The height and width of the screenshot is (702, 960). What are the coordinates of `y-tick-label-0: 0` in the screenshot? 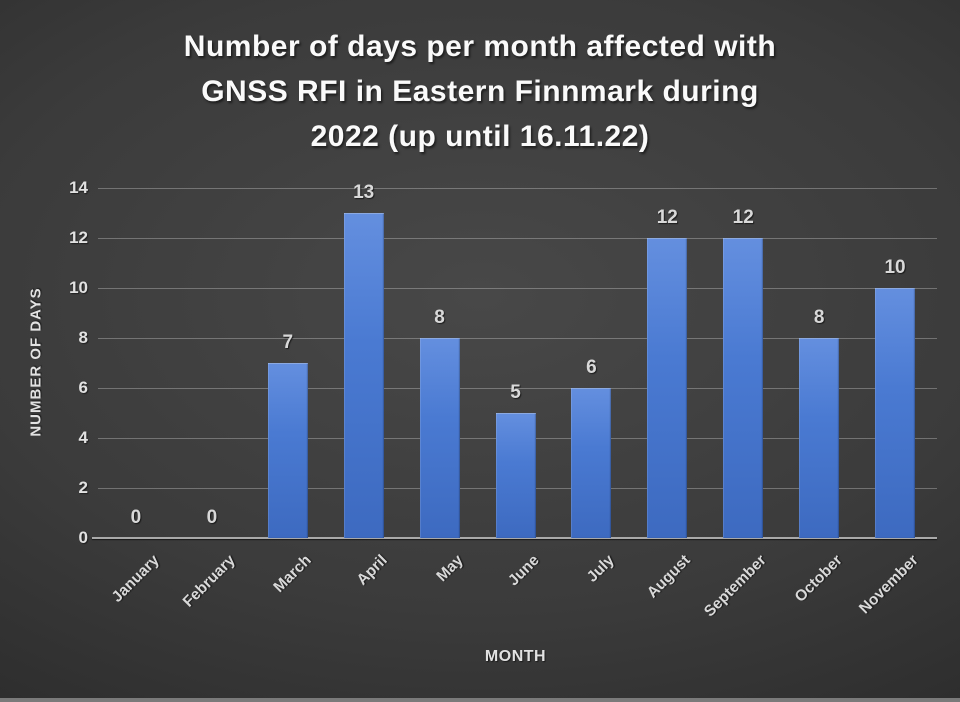 It's located at (83, 537).